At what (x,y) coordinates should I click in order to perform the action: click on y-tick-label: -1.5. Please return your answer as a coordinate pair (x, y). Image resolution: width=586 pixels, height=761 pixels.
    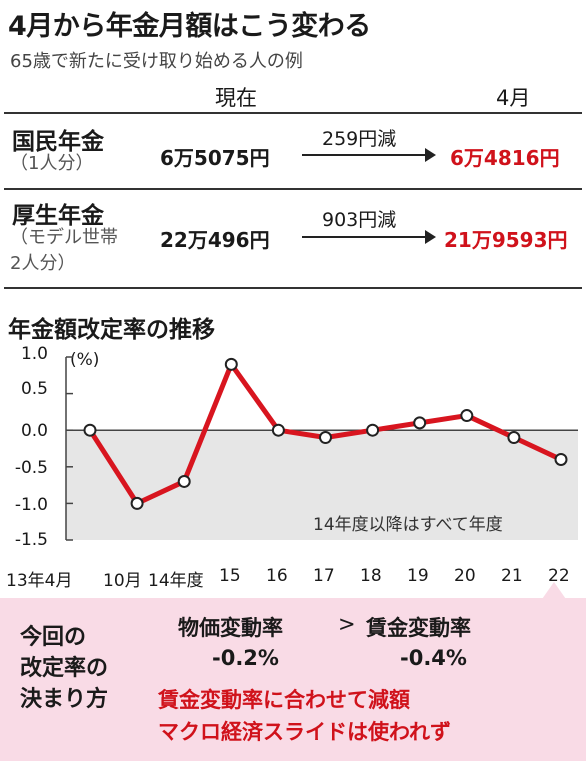
    Looking at the image, I should click on (31, 540).